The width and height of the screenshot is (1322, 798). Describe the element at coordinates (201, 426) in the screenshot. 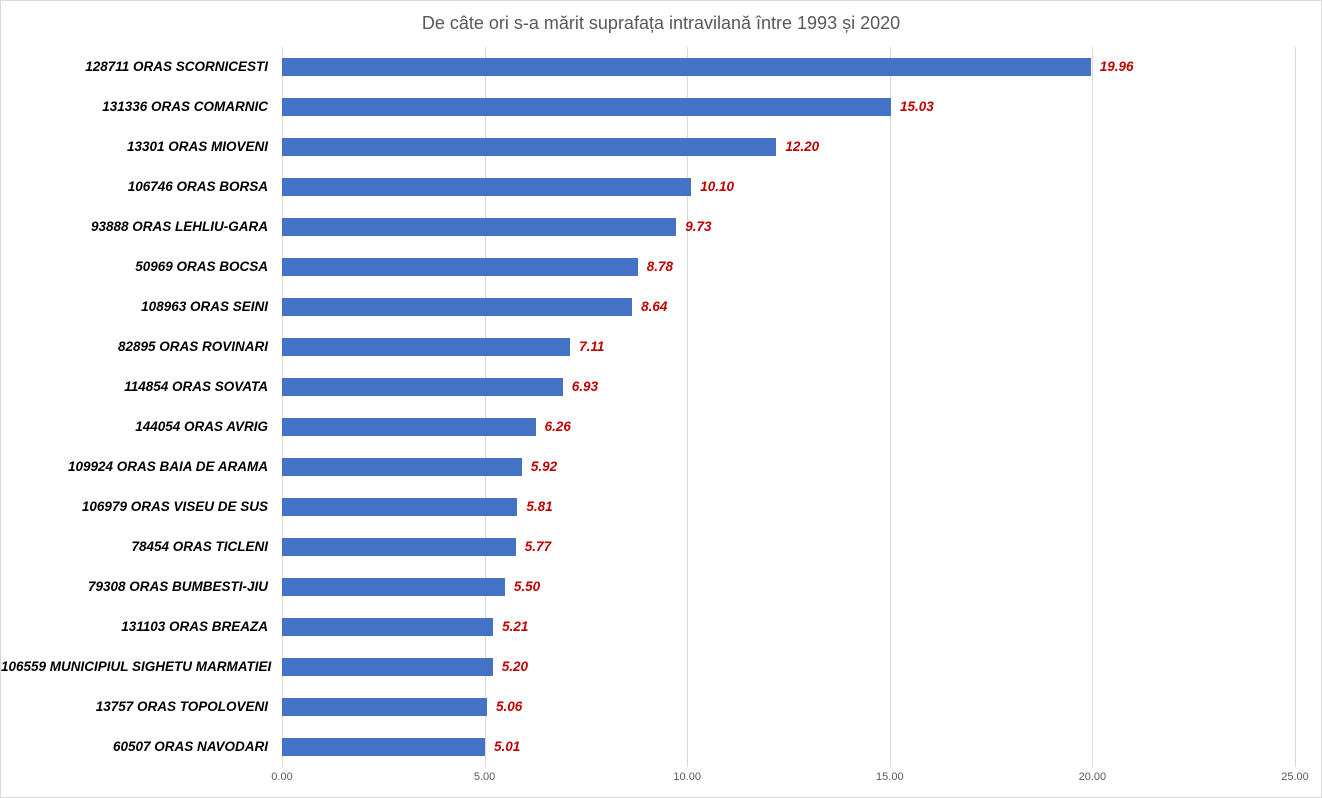

I see `category-label: 144054 ORAS AVRIG` at that location.